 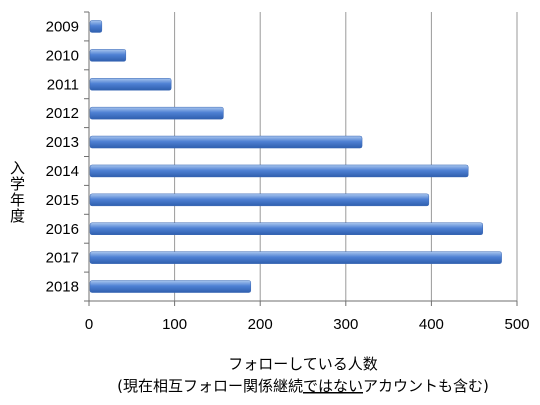 I want to click on x-axis-label-line2-underlined: ではない, so click(x=333, y=386).